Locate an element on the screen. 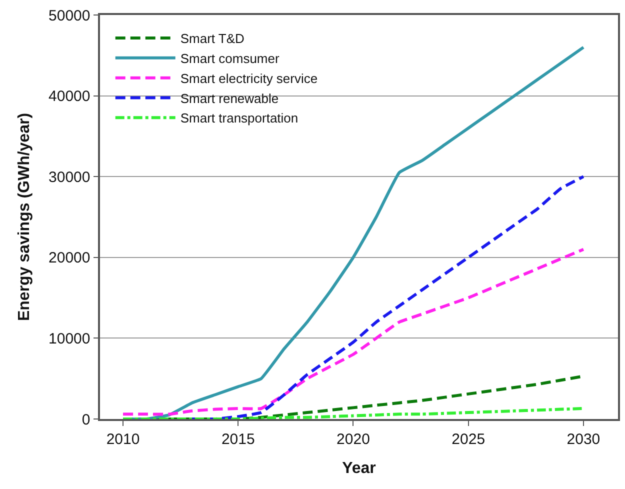  legend-label: Smart electricity service is located at coordinates (249, 78).